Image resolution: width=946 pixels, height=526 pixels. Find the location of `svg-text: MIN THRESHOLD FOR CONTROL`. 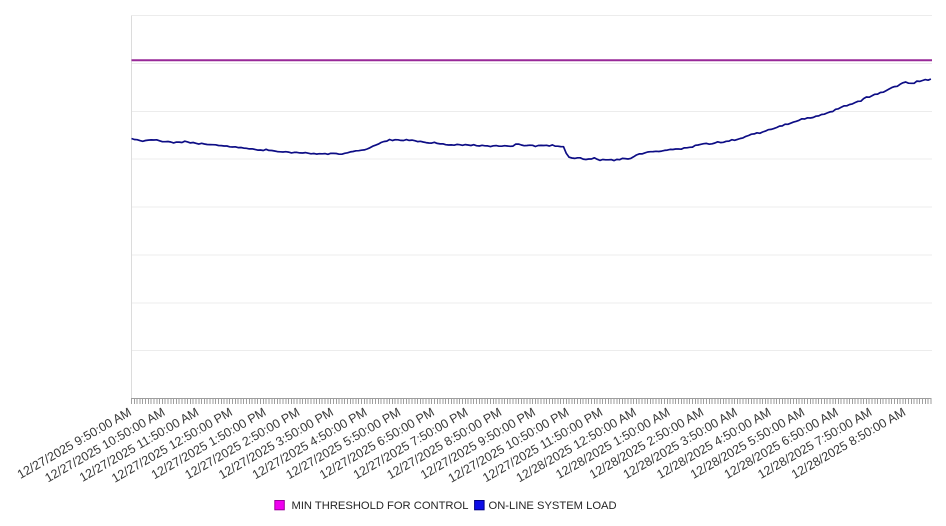

svg-text: MIN THRESHOLD FOR CONTROL is located at coordinates (380, 506).